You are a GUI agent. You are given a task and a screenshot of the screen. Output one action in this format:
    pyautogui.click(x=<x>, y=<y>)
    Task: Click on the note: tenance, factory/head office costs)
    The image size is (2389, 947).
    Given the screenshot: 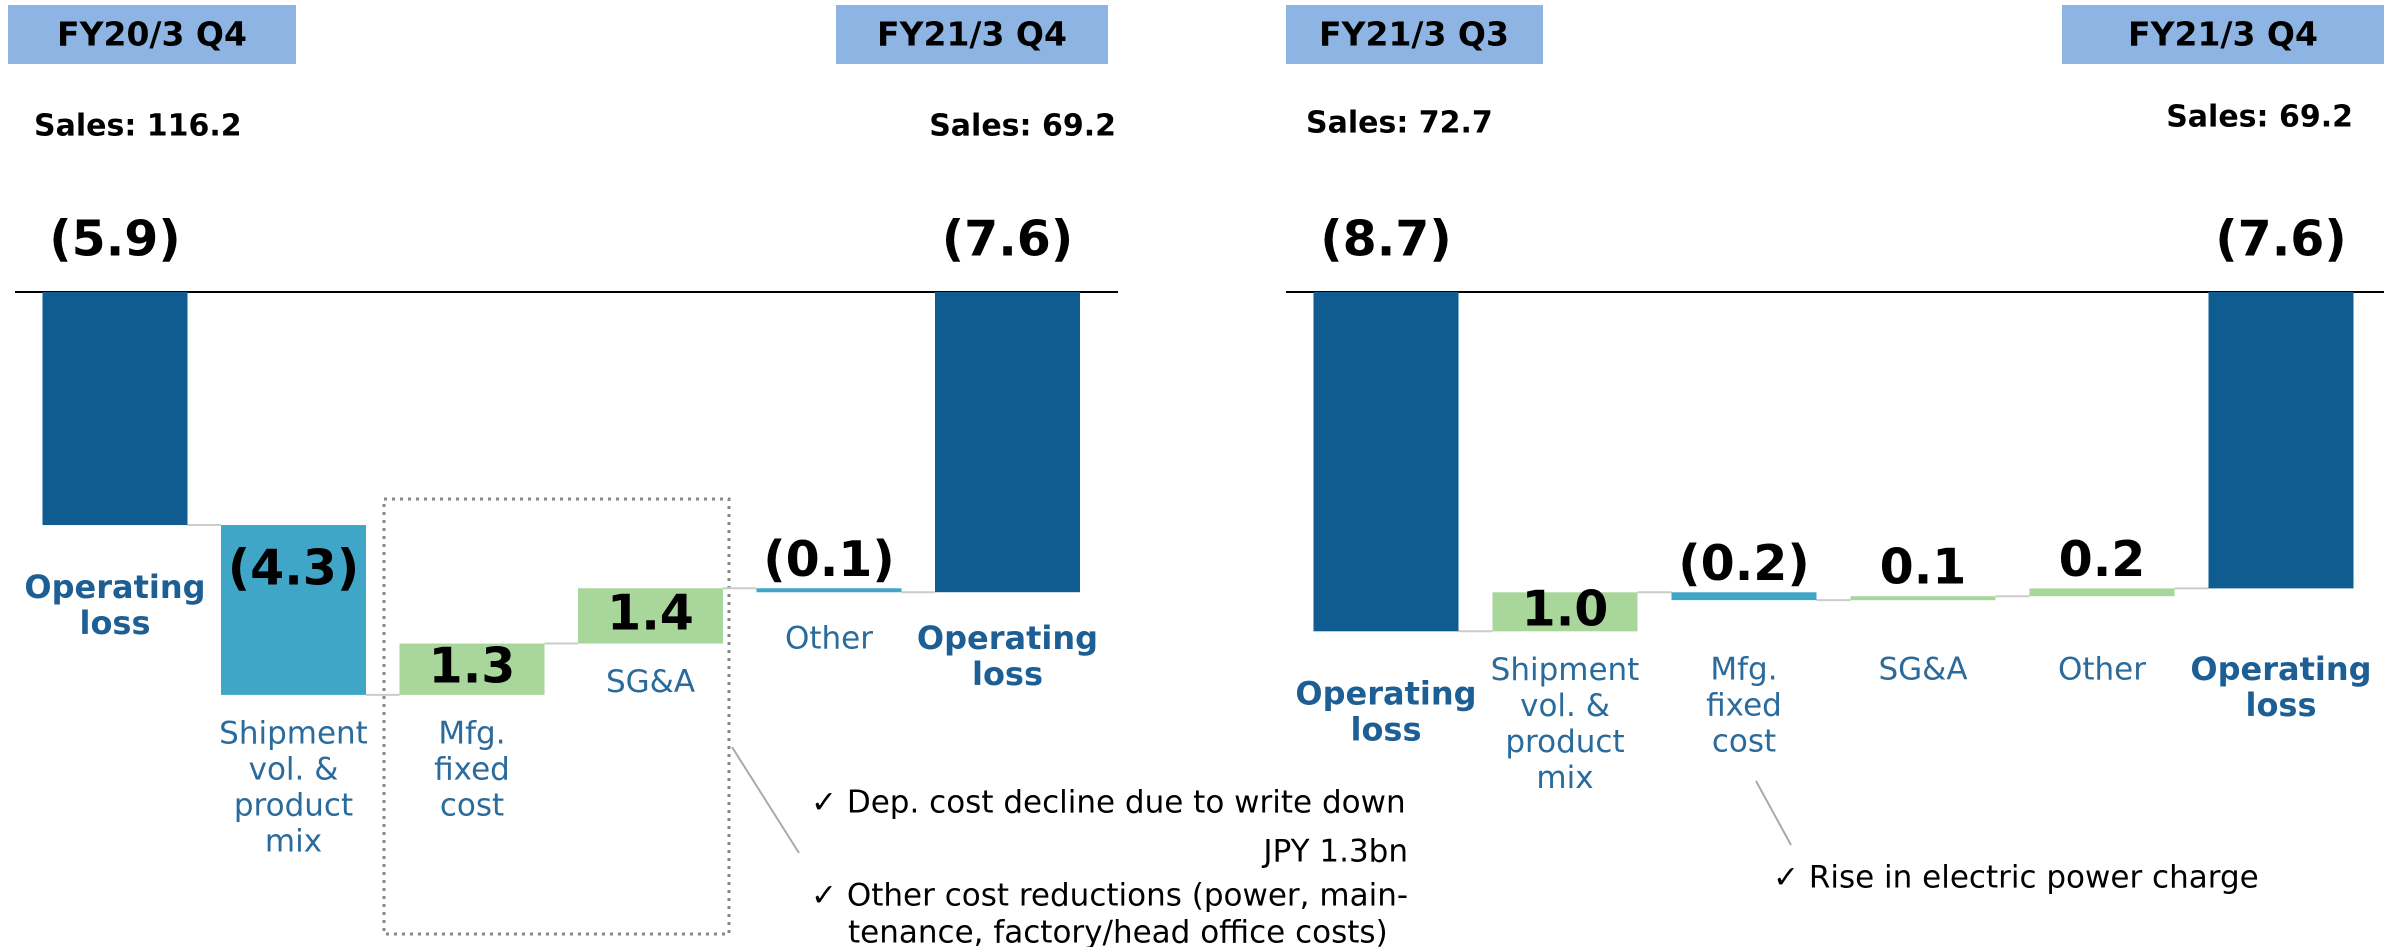 What is the action you would take?
    pyautogui.click(x=1118, y=931)
    